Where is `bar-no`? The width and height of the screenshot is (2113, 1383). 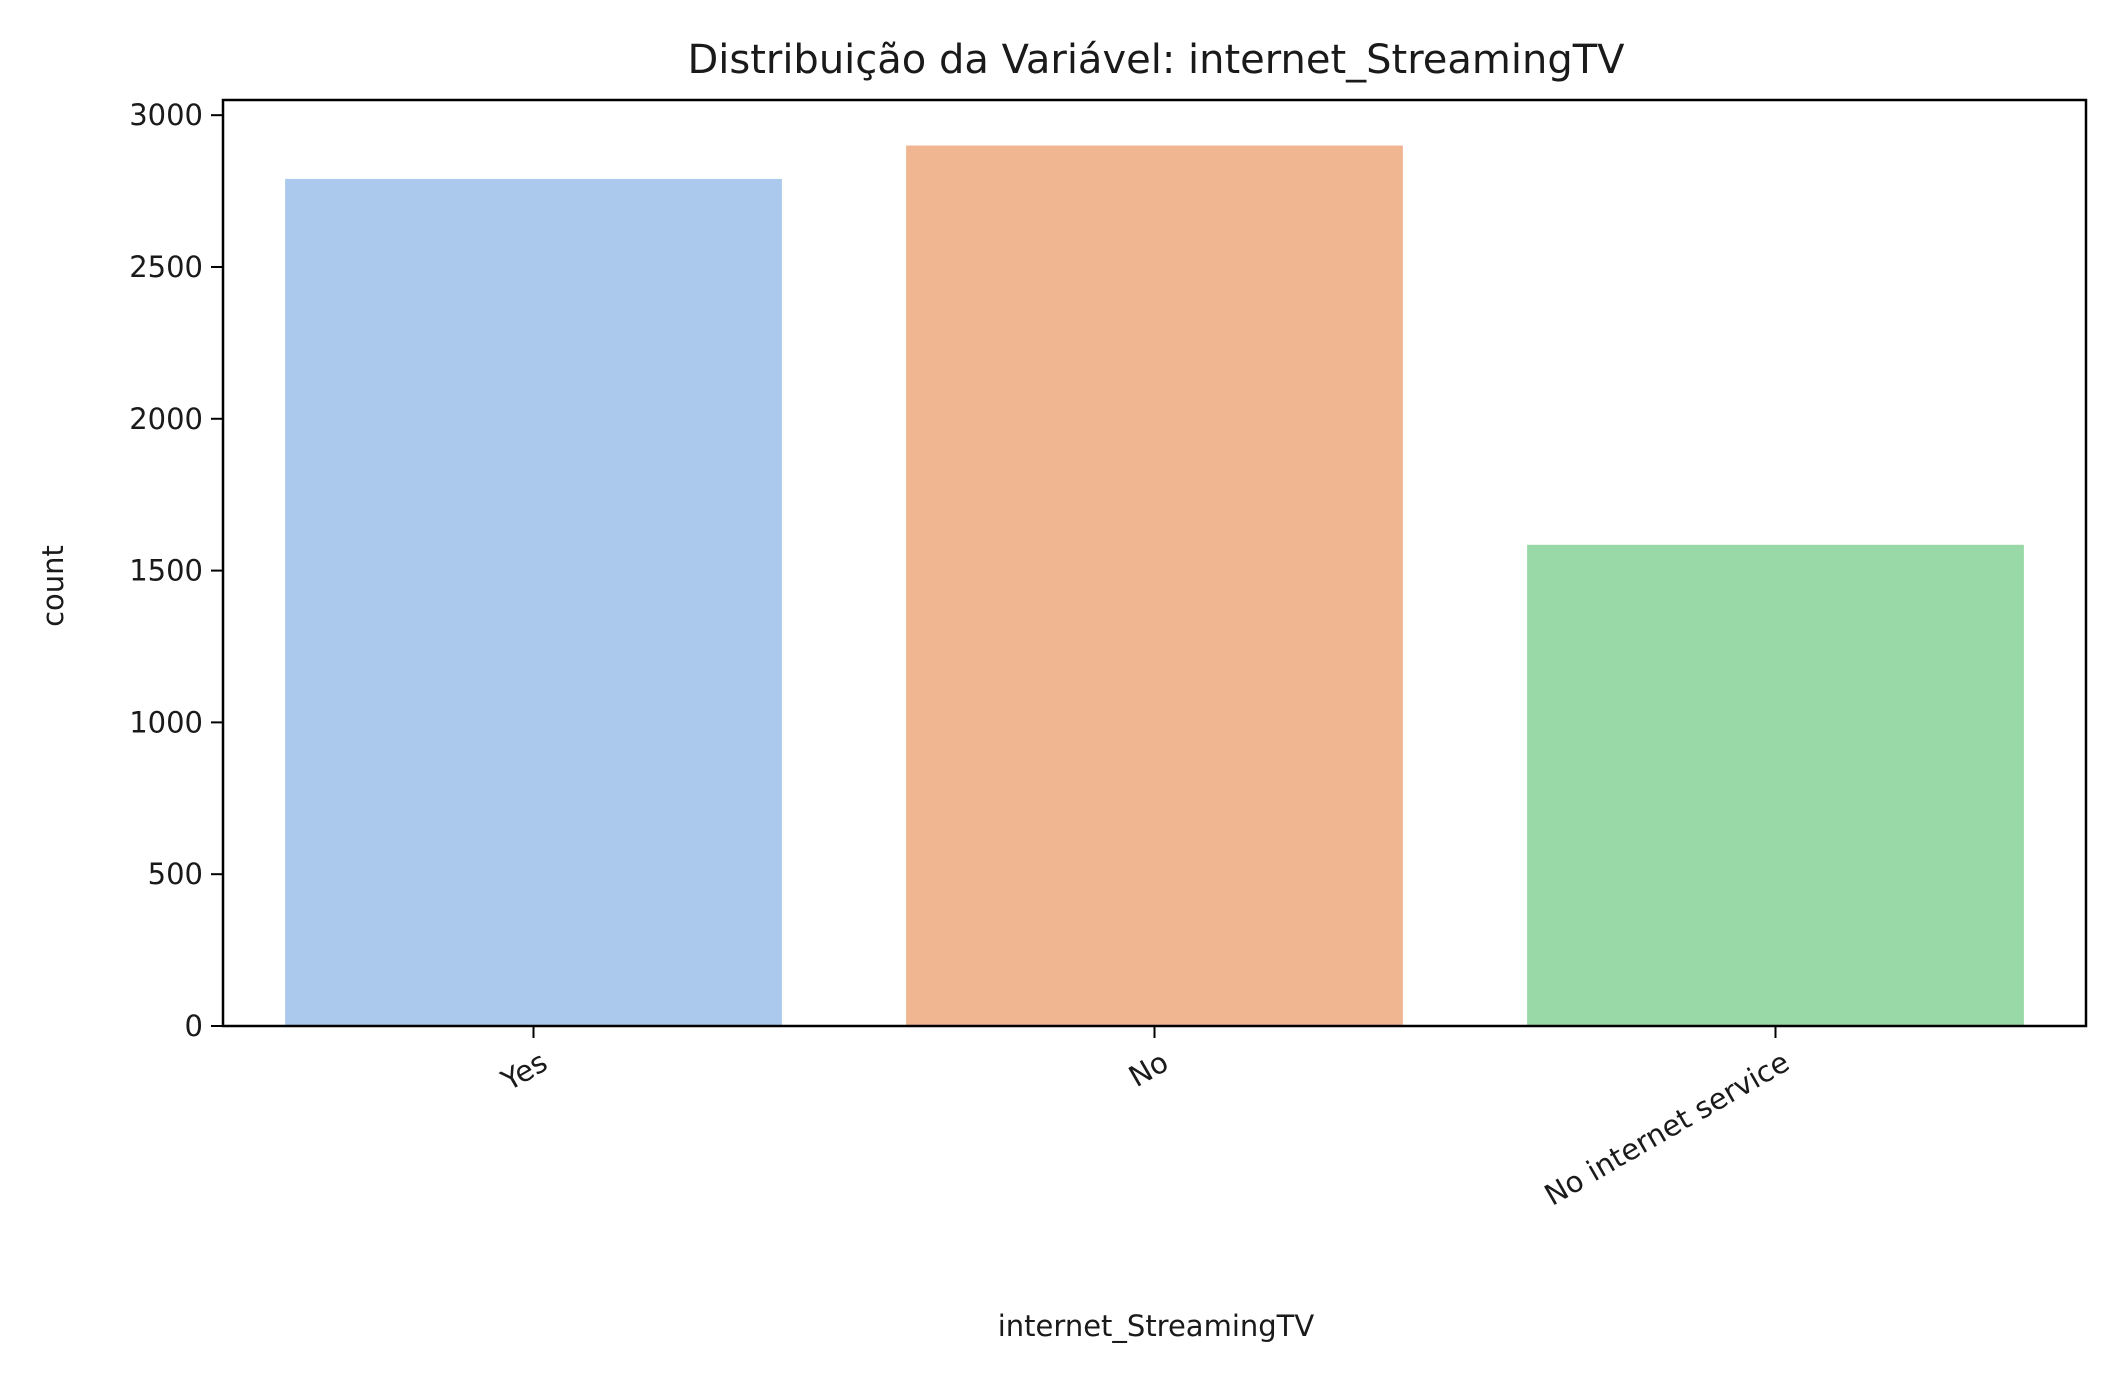 bar-no is located at coordinates (1154, 585).